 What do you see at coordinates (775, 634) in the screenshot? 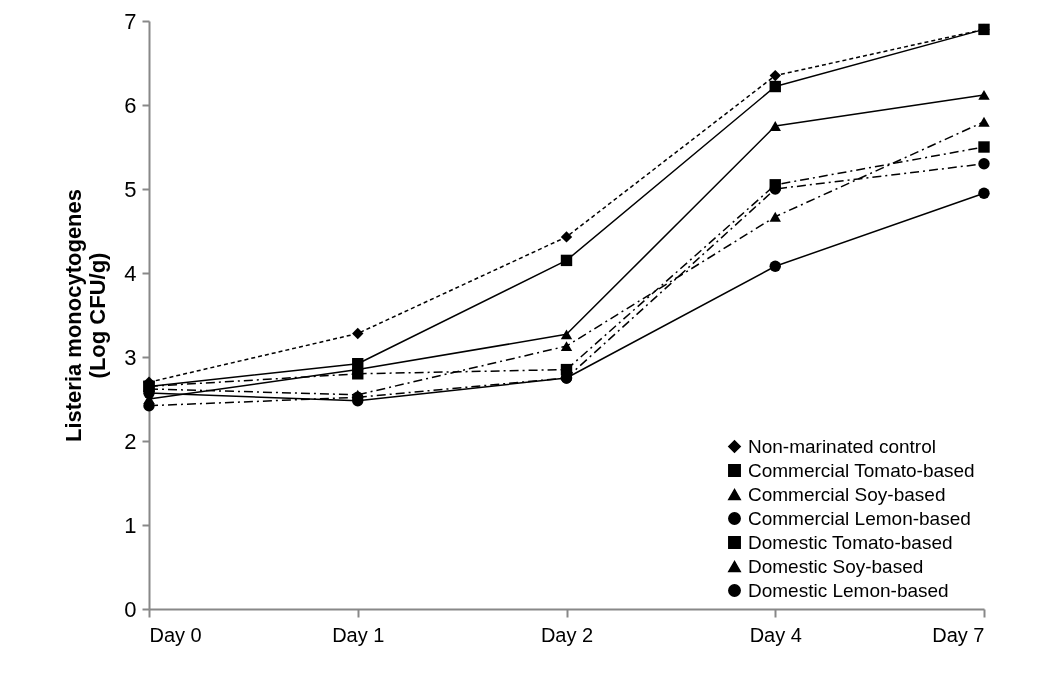
I see `x-tick-label: Day 4` at bounding box center [775, 634].